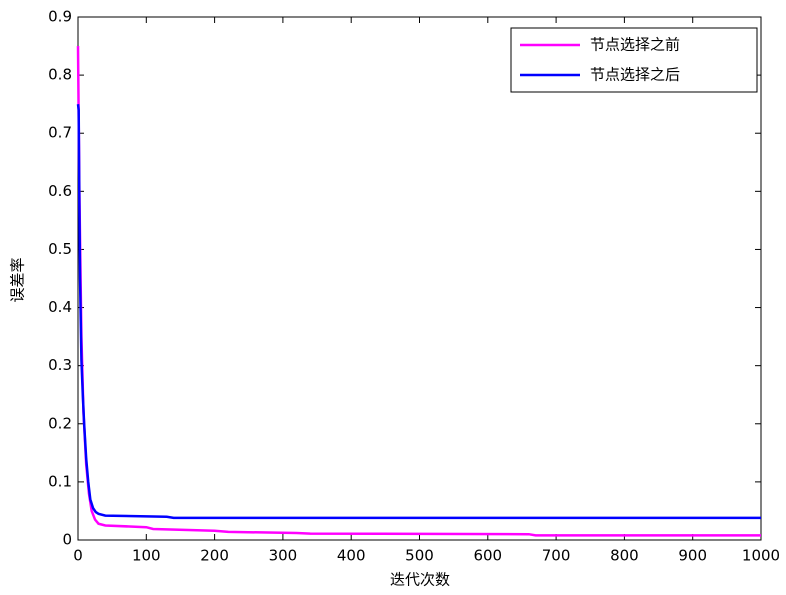 The image size is (786, 595). Describe the element at coordinates (60, 423) in the screenshot. I see `y-tick-label: 0.2` at that location.